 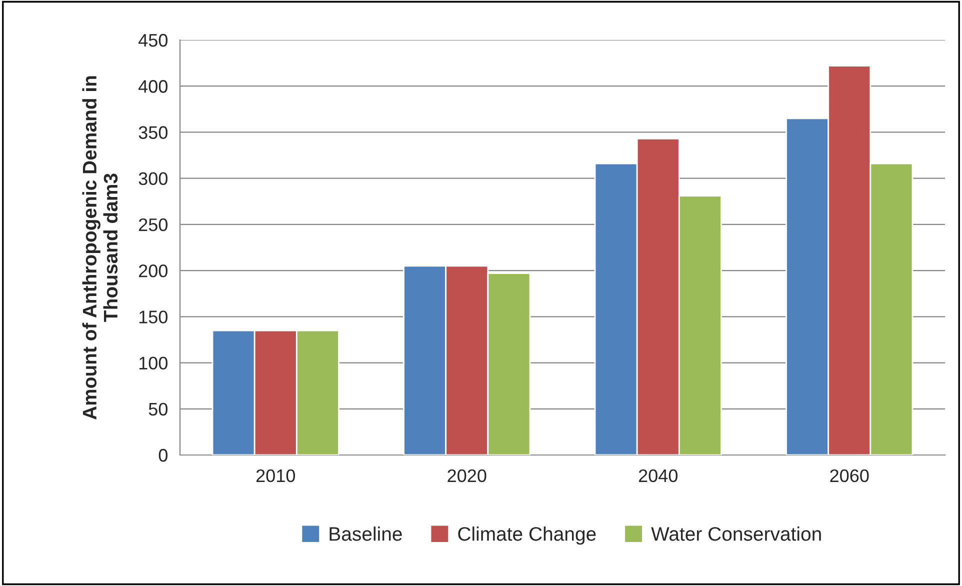 What do you see at coordinates (153, 363) in the screenshot?
I see `y-tick-label: 100` at bounding box center [153, 363].